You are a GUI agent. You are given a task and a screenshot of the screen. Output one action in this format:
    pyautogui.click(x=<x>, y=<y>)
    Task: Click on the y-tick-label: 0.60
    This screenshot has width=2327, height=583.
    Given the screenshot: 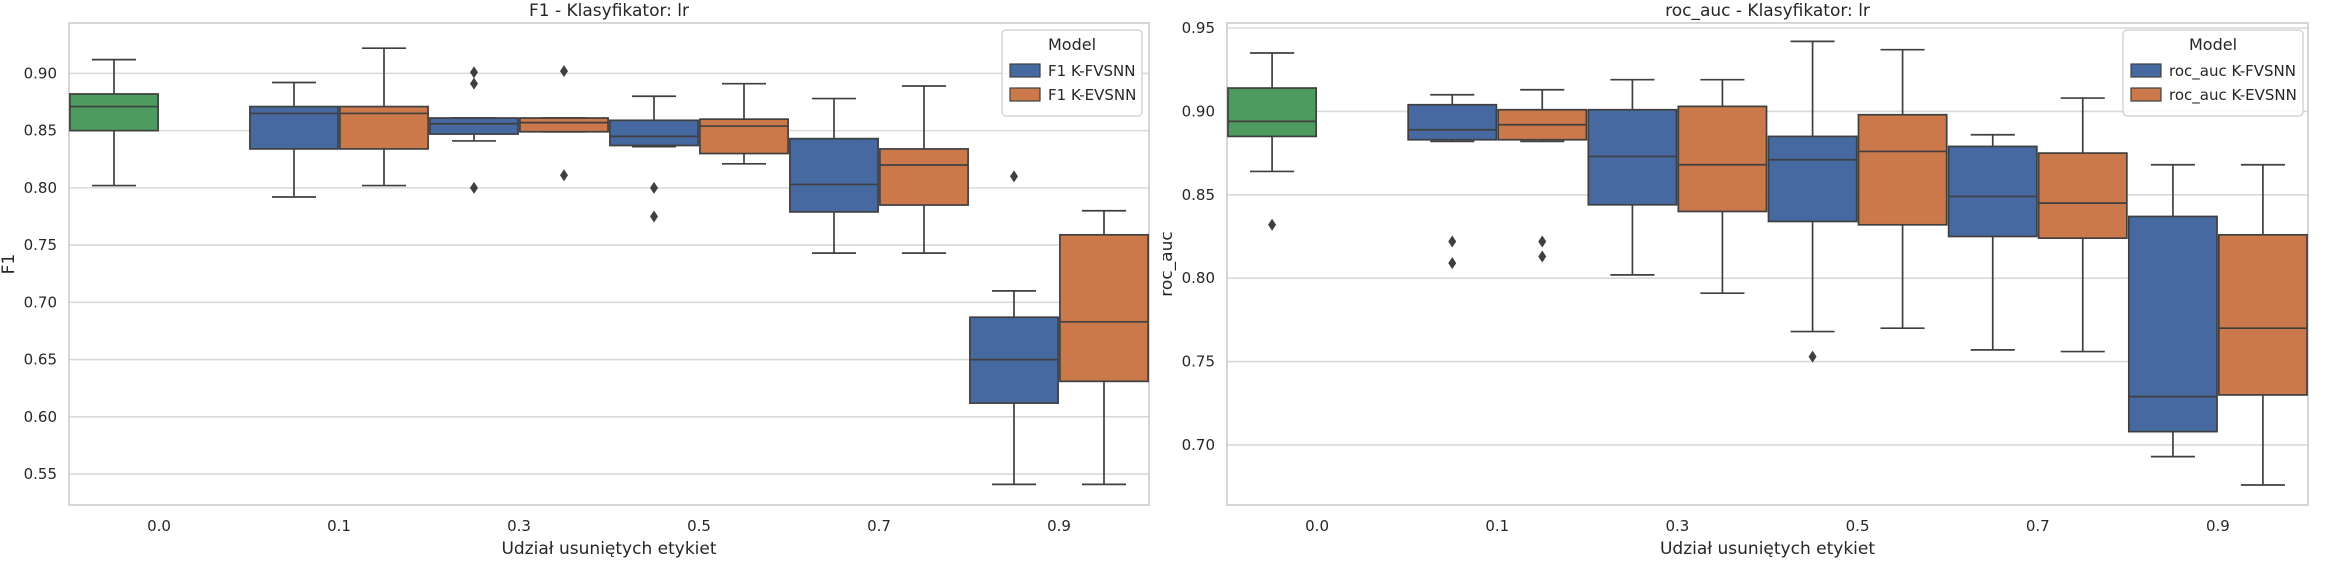 What is the action you would take?
    pyautogui.click(x=40, y=417)
    